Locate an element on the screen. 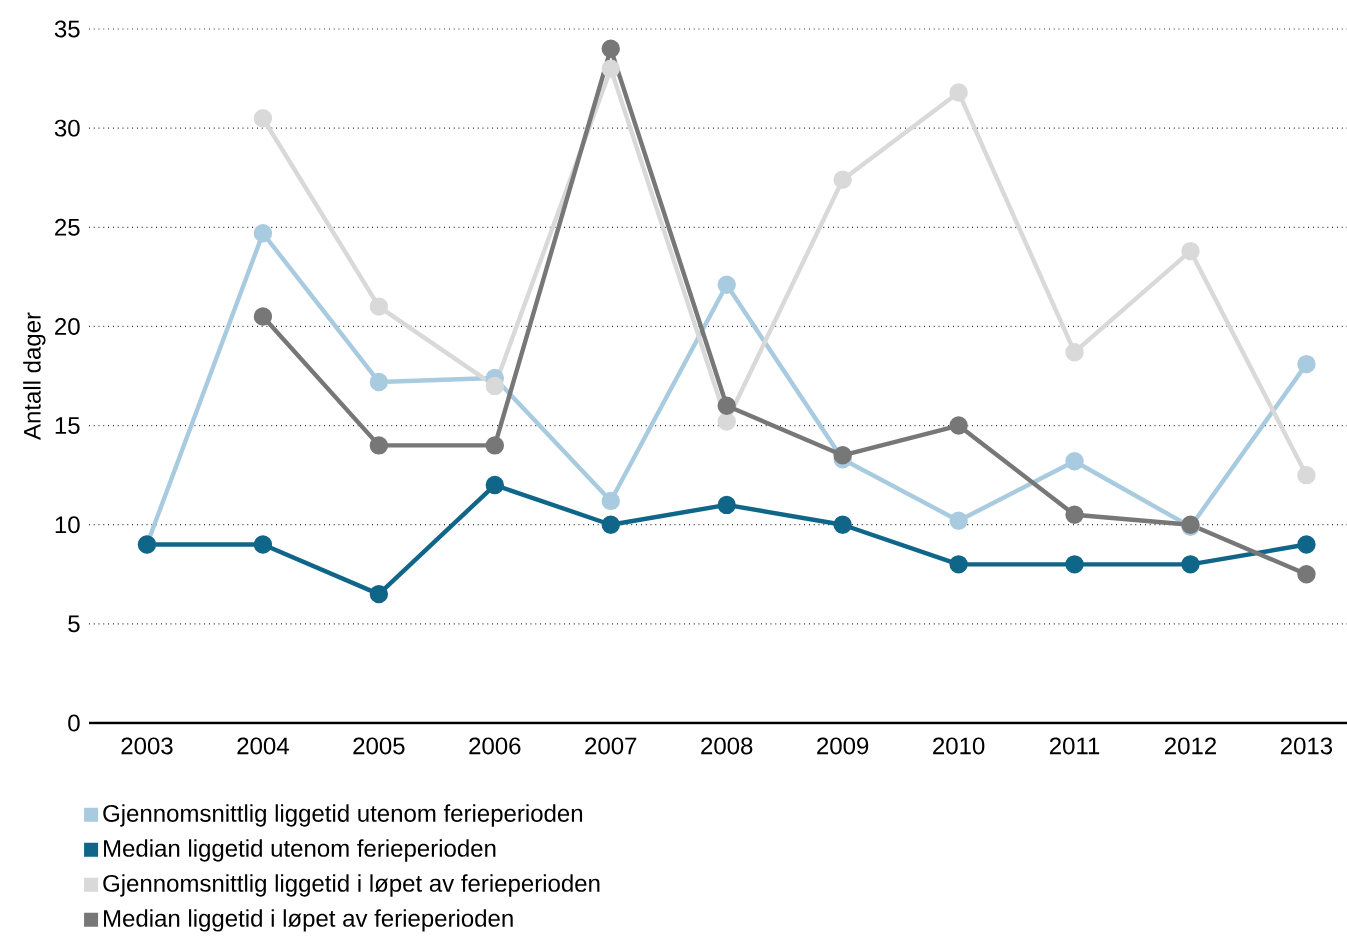 The height and width of the screenshot is (947, 1347). y-tick-label: 20 is located at coordinates (67, 326).